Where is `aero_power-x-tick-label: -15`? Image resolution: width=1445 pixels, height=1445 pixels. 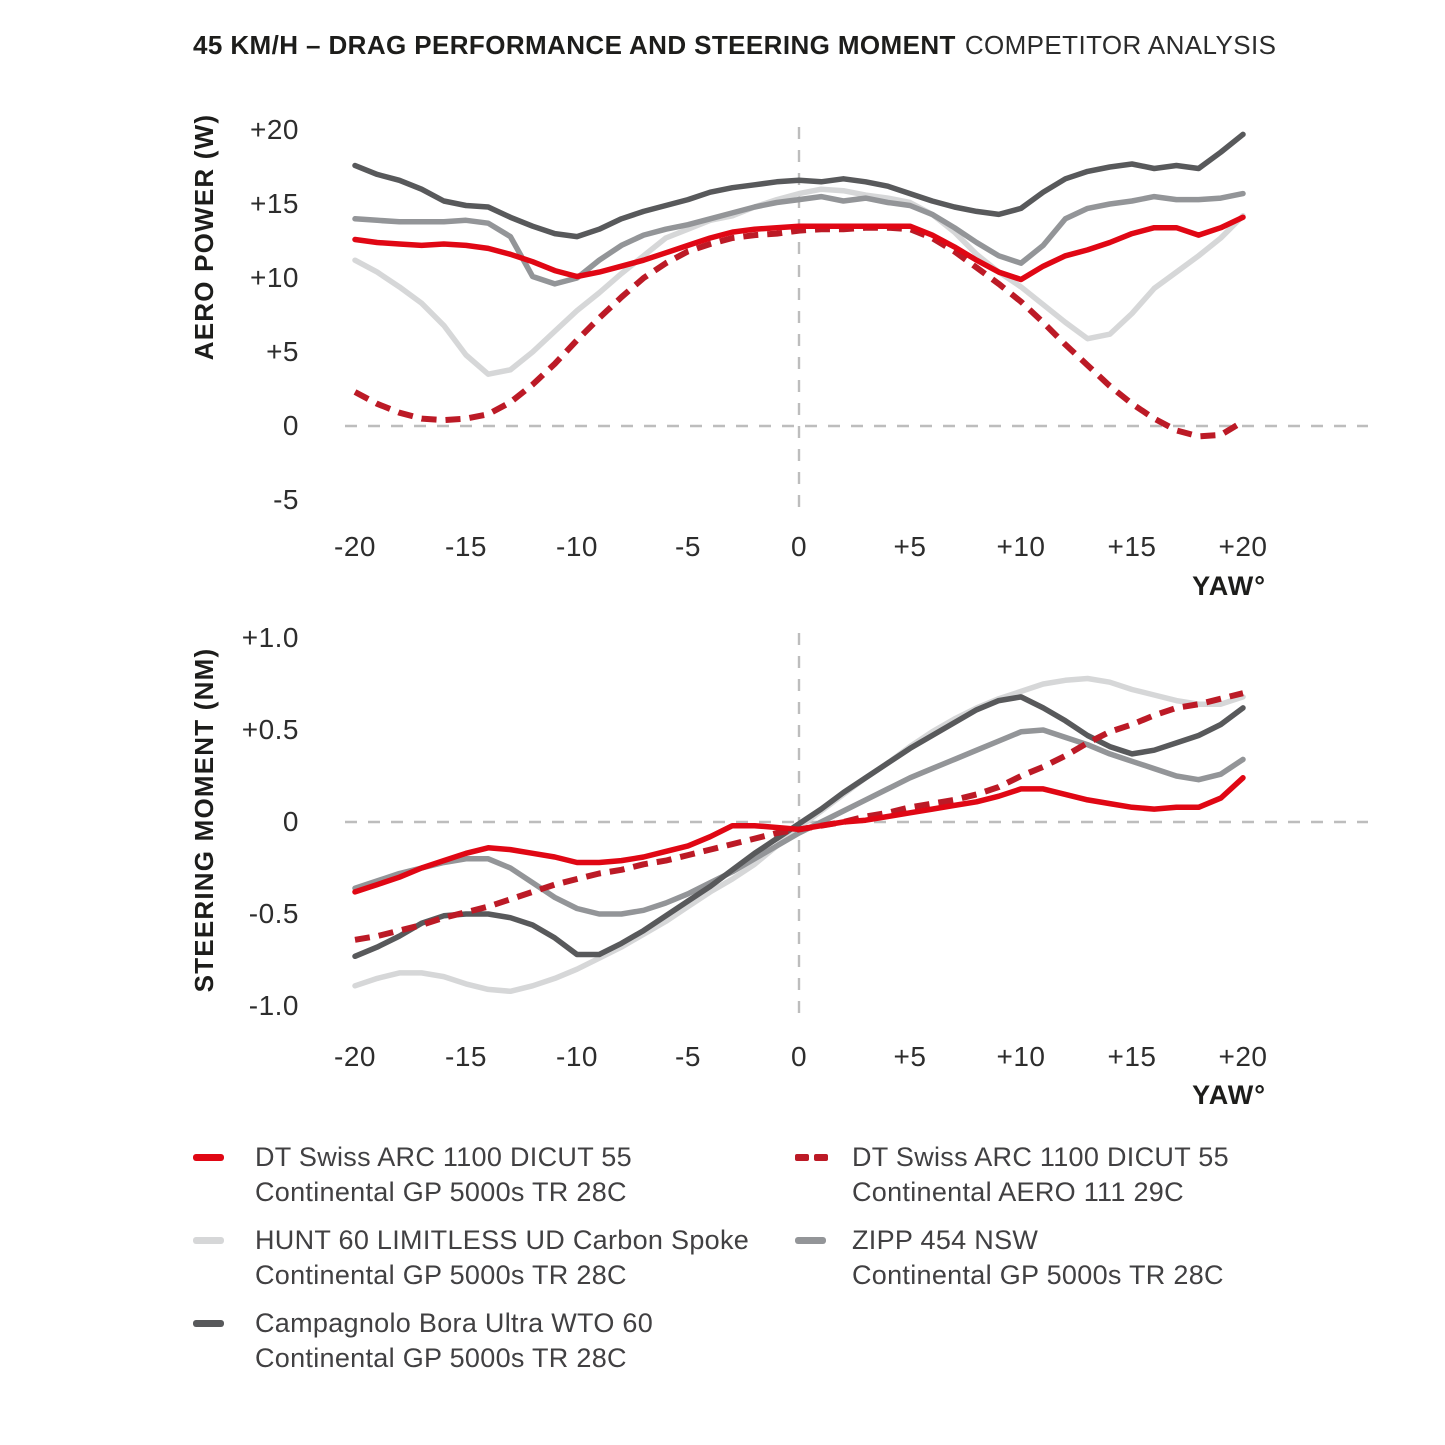
aero_power-x-tick-label: -15 is located at coordinates (466, 546).